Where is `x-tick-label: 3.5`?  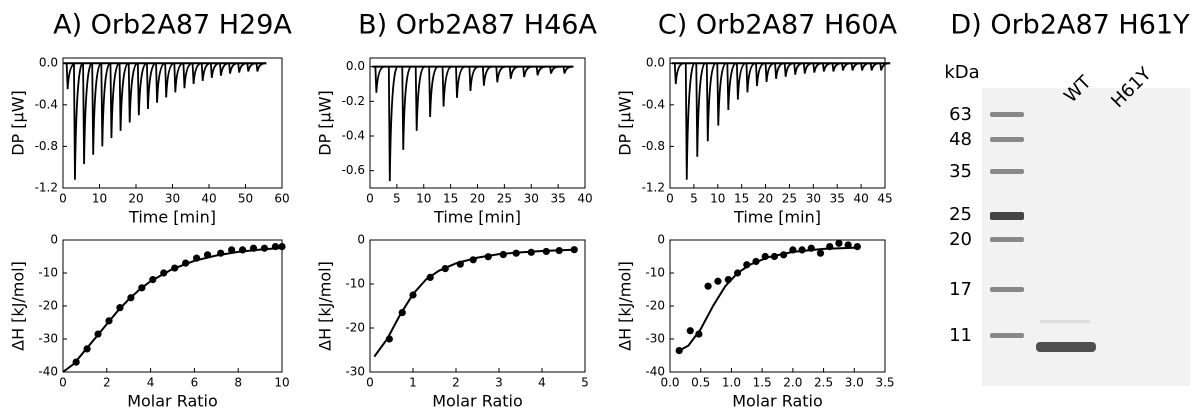
x-tick-label: 3.5 is located at coordinates (884, 383).